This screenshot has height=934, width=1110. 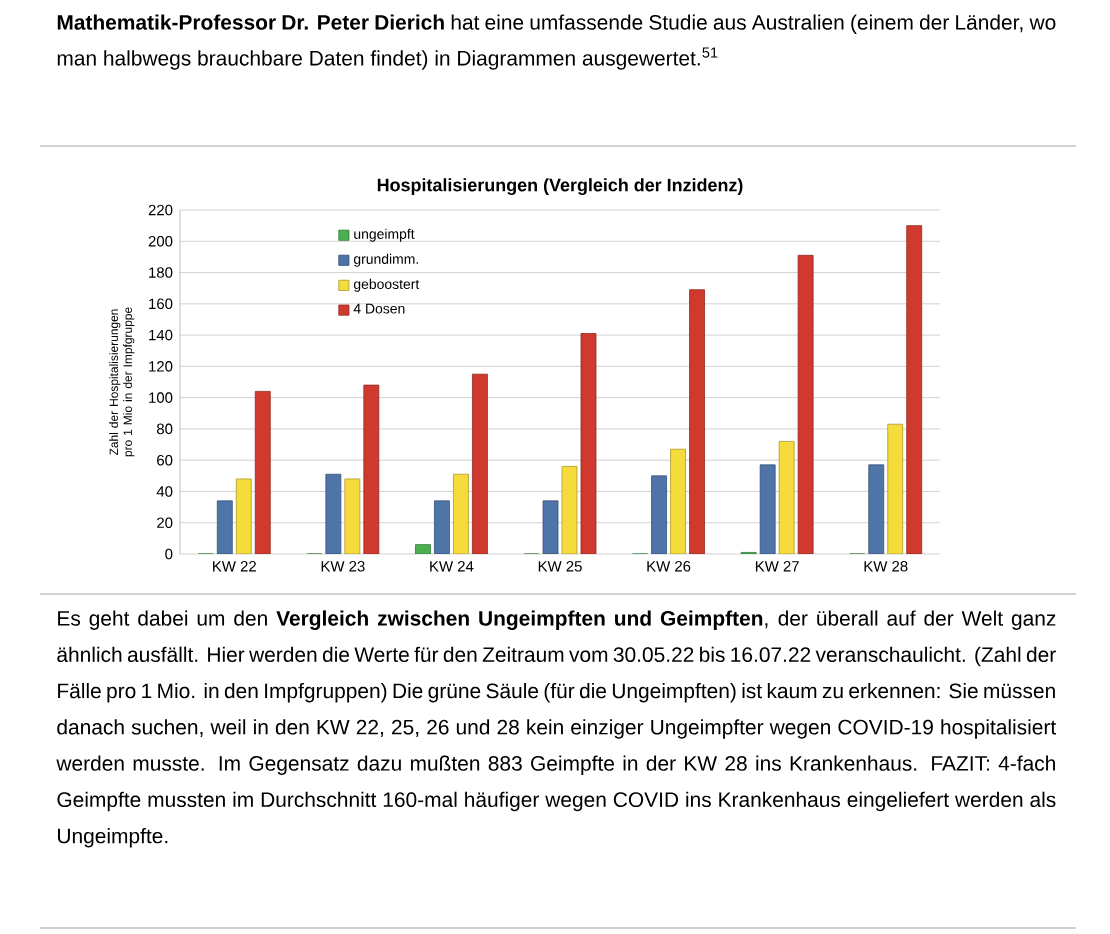 What do you see at coordinates (556, 42) in the screenshot?
I see `text: Mathematik-Professor Dr. Peter Dierich hat eine umfassende Studie aus Australien (einem der Länder, wo man halbwegs brauchbare Daten findet) in Diagrammen ausgewertet.$^{51}$` at bounding box center [556, 42].